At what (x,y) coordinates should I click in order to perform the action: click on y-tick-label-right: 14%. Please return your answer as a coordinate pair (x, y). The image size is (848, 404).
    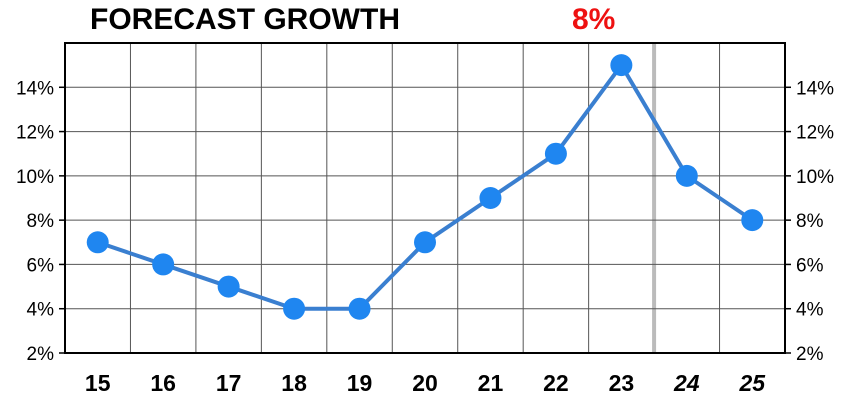
    Looking at the image, I should click on (815, 88).